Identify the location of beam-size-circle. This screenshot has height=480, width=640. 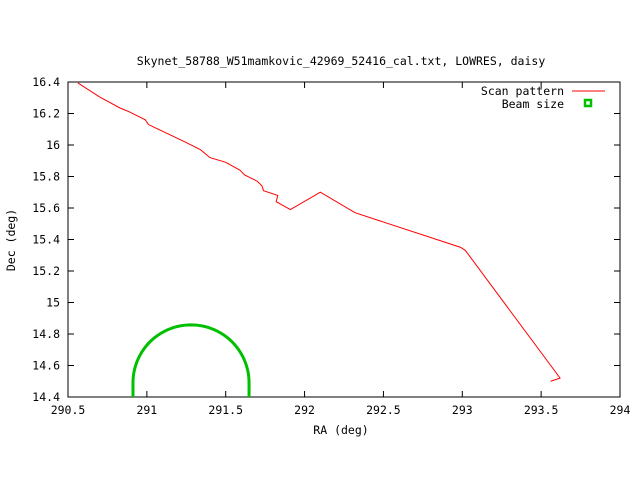
(191, 360).